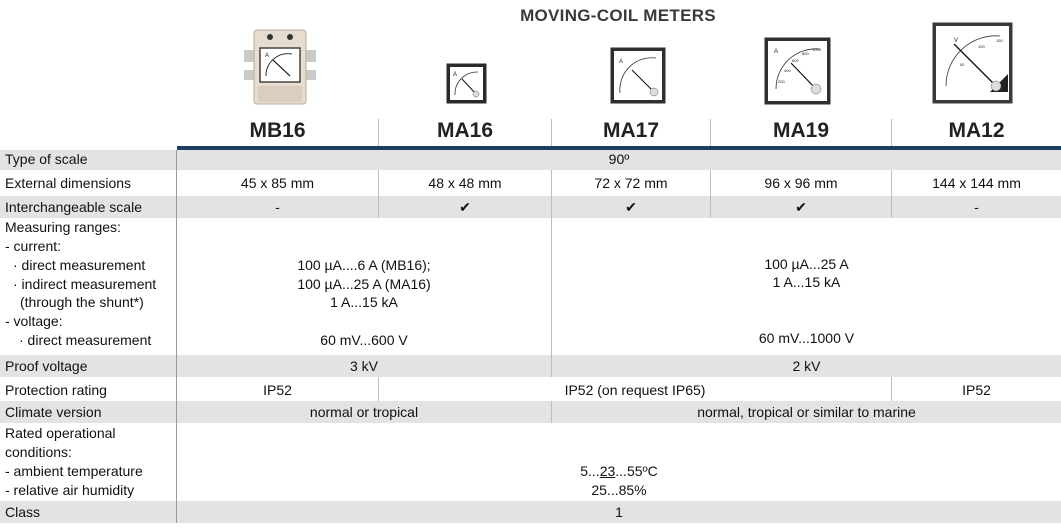 The image size is (1061, 530). What do you see at coordinates (621, 62) in the screenshot?
I see `ma17-unit-label: A` at bounding box center [621, 62].